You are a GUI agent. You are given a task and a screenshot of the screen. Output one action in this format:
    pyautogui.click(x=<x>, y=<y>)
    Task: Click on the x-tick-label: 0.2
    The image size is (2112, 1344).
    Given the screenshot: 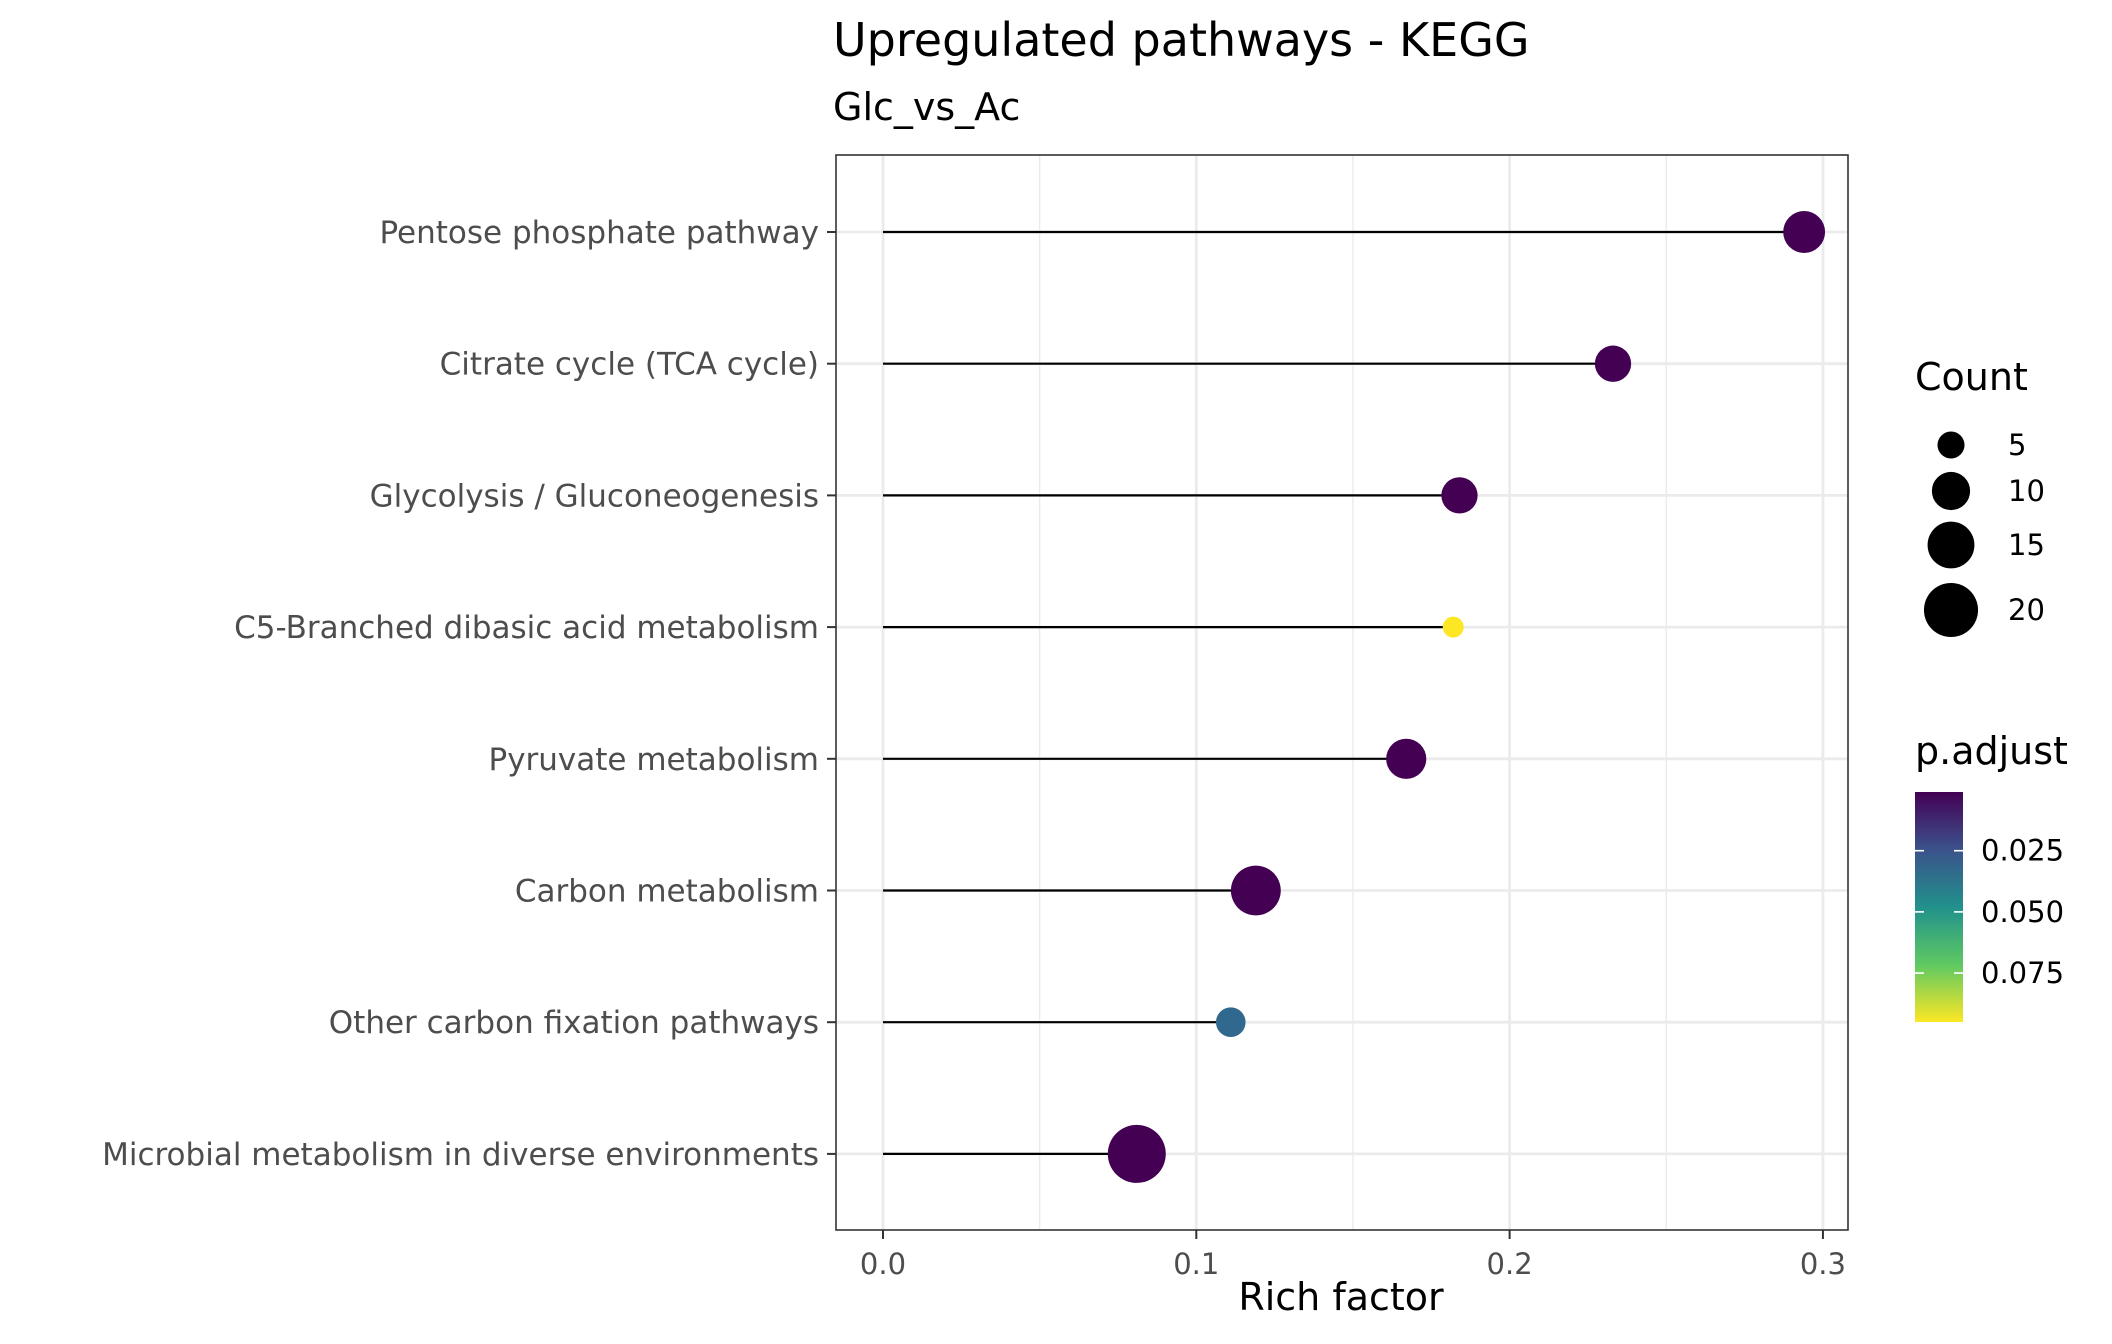 What is the action you would take?
    pyautogui.click(x=1510, y=1264)
    